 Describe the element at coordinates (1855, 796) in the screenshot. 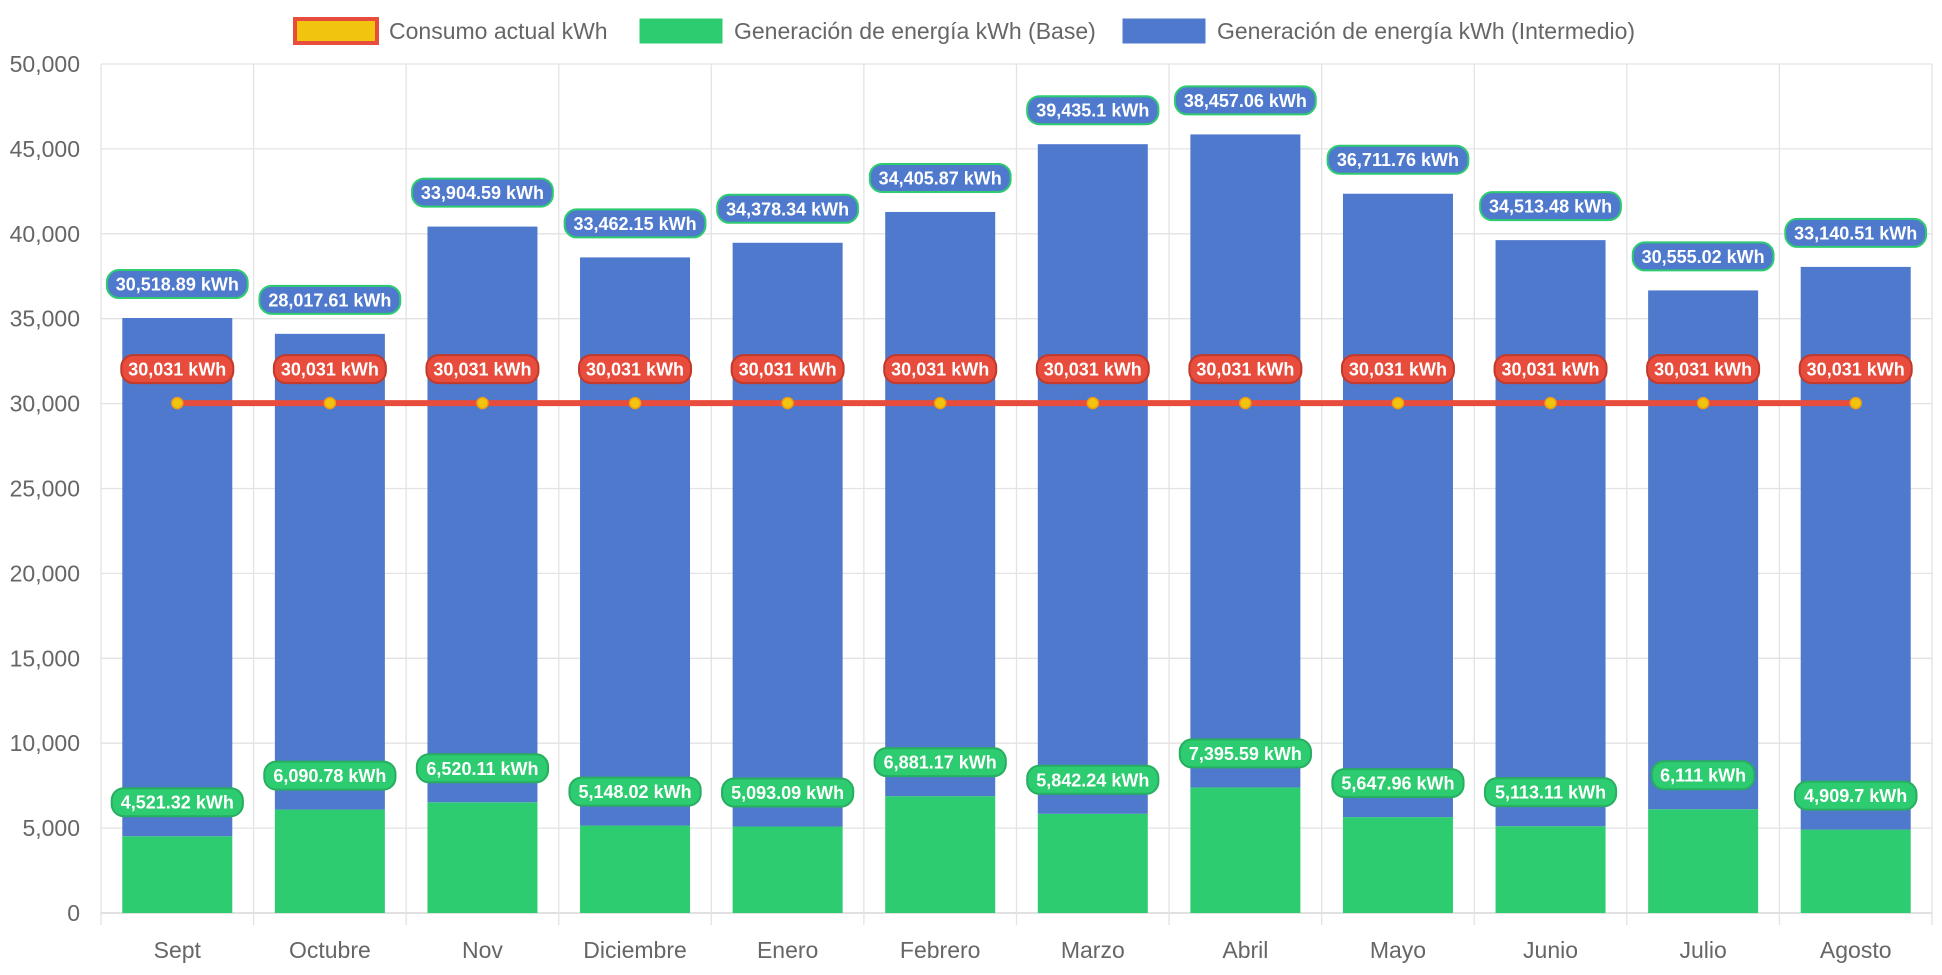

I see `base-data-label: 4,909.7 kWh` at that location.